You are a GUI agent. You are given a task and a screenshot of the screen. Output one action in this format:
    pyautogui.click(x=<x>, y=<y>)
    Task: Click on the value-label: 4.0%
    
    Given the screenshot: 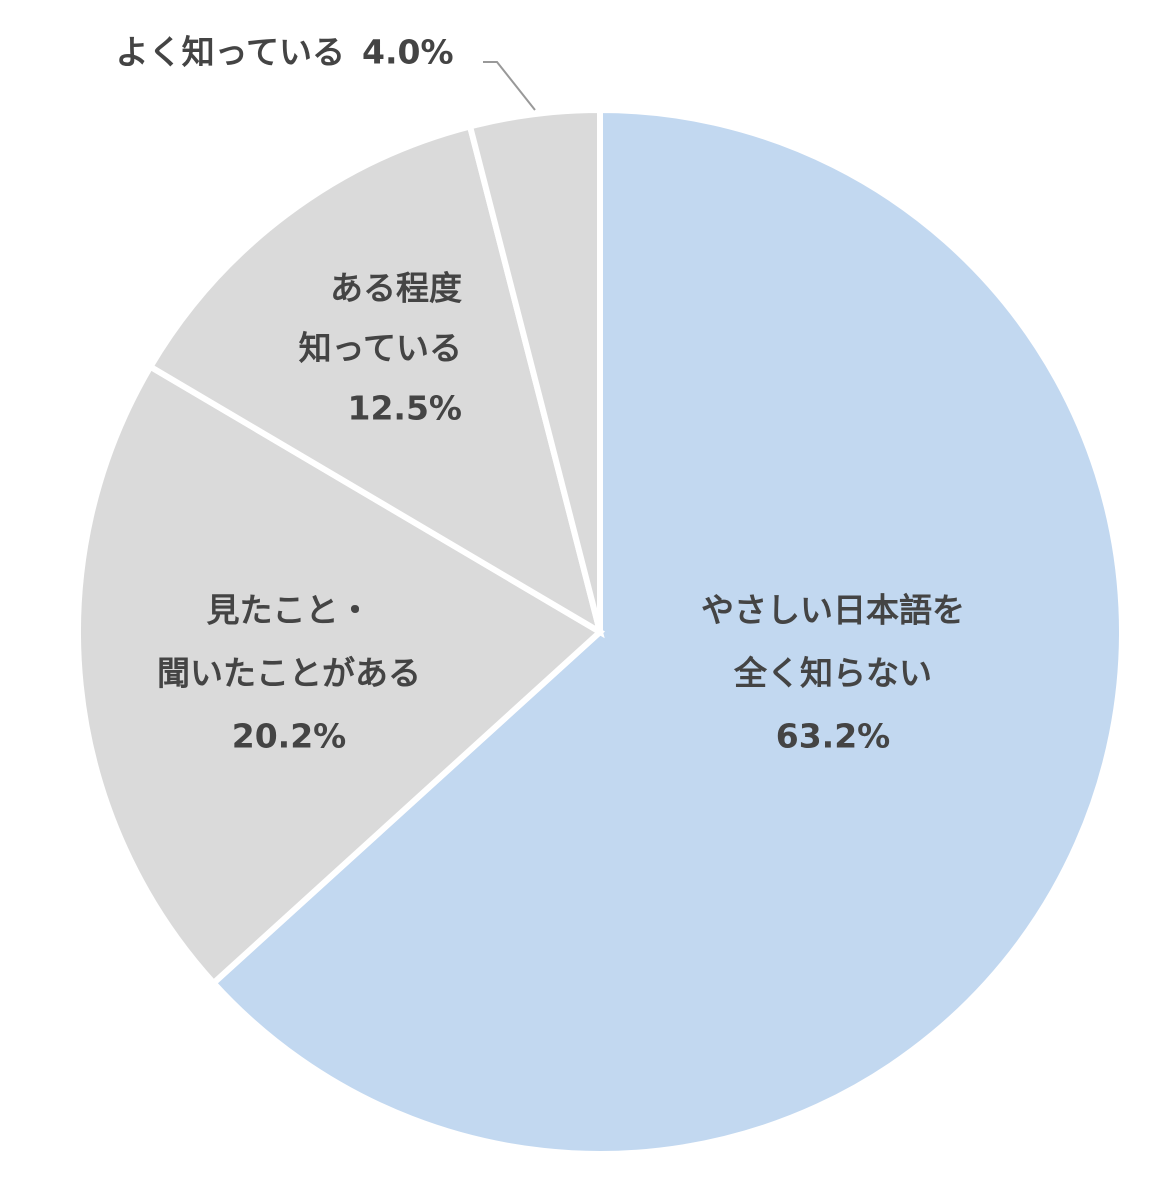 What is the action you would take?
    pyautogui.click(x=408, y=52)
    